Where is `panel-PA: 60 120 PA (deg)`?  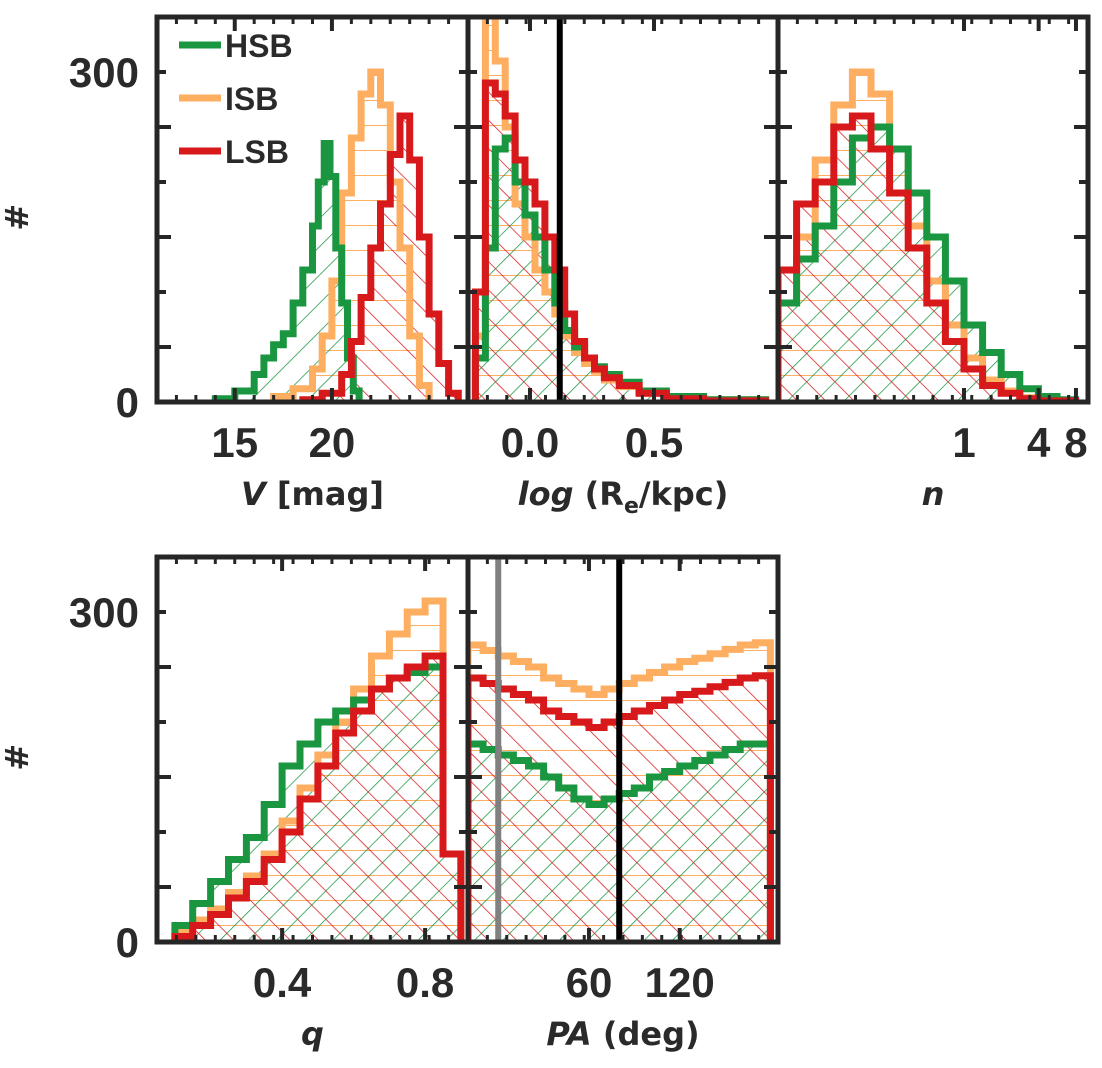
panel-PA: 60 120 PA (deg) is located at coordinates (623, 803).